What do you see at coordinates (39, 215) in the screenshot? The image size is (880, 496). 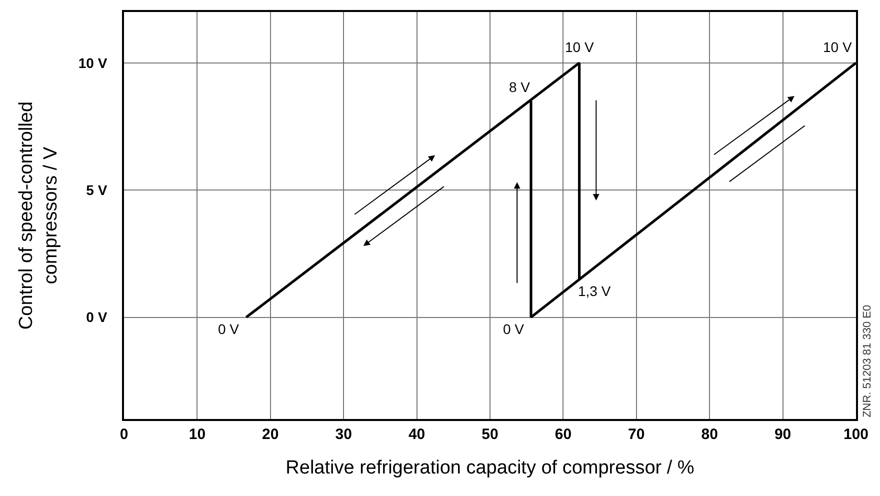 I see `y-axis-title: Control of speed-controlled compressors / V` at bounding box center [39, 215].